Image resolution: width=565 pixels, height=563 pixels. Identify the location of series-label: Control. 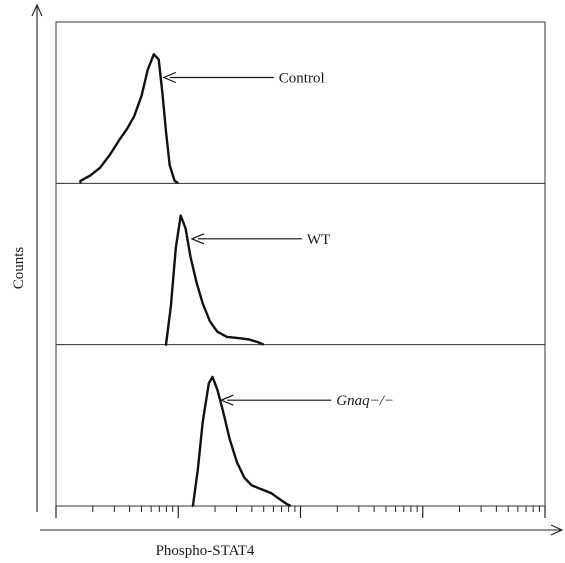
(302, 78).